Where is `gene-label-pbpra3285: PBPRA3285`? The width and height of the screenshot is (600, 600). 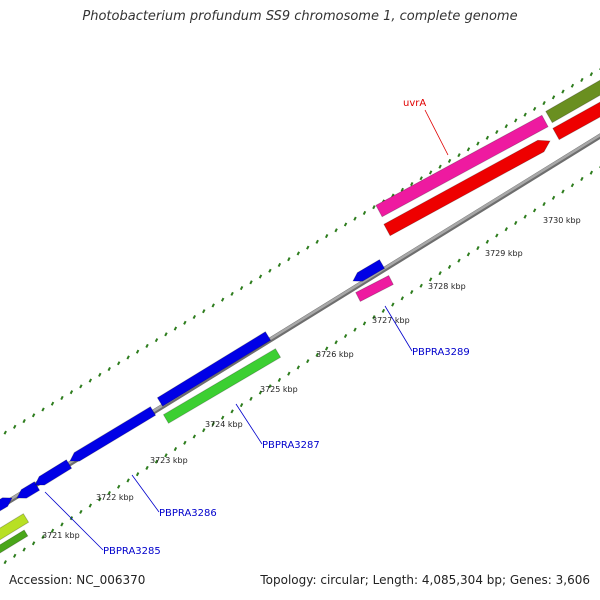
gene-label-pbpra3285: PBPRA3285 is located at coordinates (132, 551).